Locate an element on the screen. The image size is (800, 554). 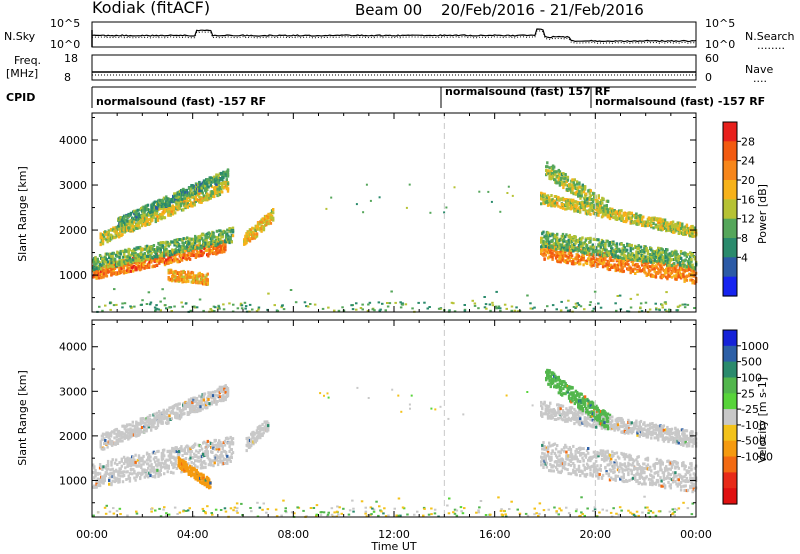
nsky-left-tick-bottom: 10^0 is located at coordinates (65, 44).